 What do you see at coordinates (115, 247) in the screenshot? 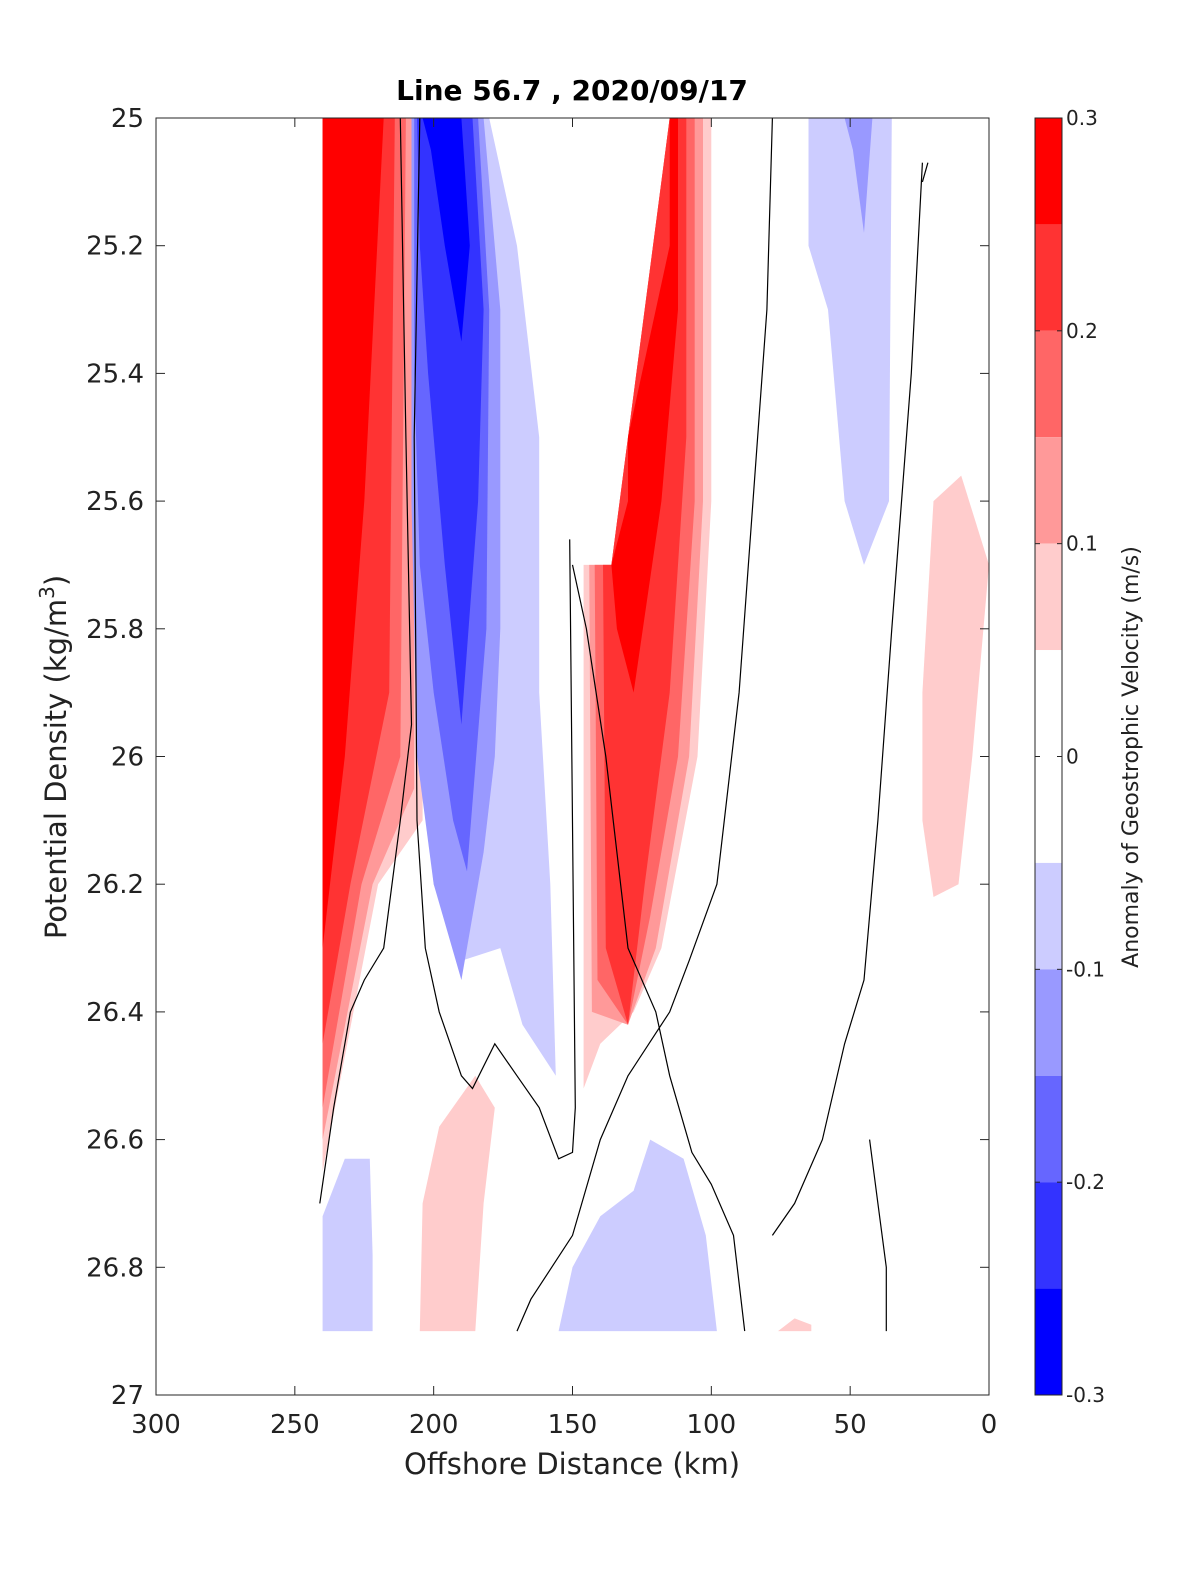
I see `y-tick-label: 25.2` at bounding box center [115, 247].